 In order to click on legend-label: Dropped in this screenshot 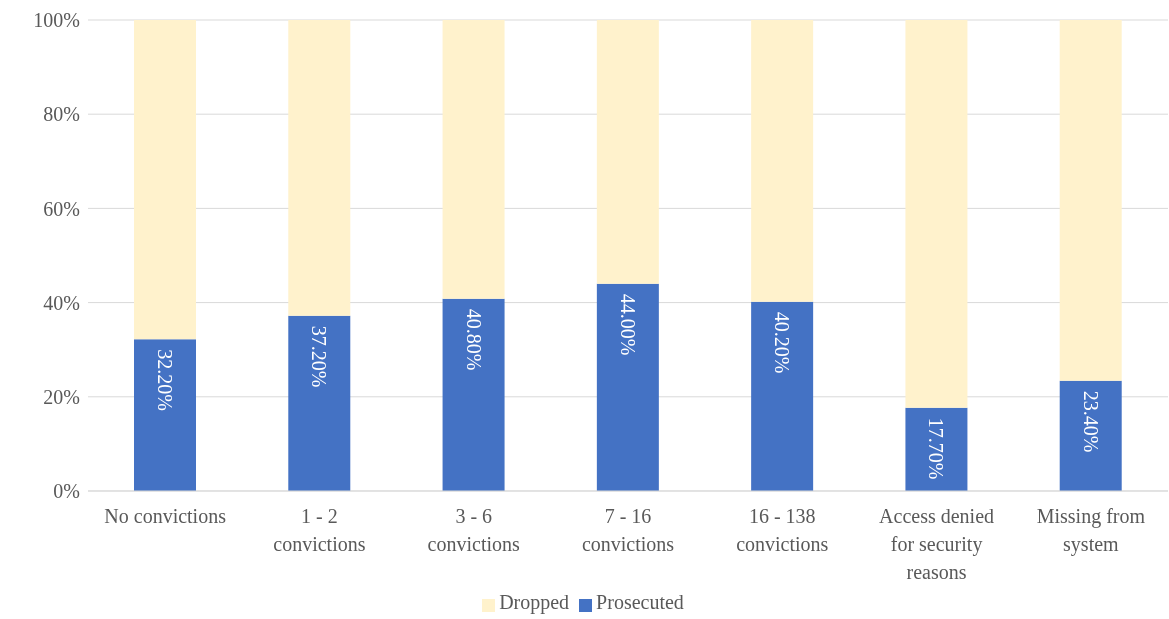, I will do `click(534, 602)`.